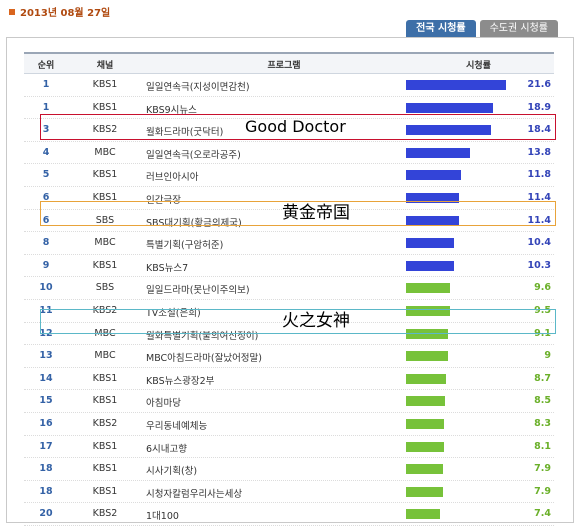 This screenshot has height=530, width=580. What do you see at coordinates (289, 311) in the screenshot?
I see `table-row: 11 KBS2 TV소설(은희) 9.5` at bounding box center [289, 311].